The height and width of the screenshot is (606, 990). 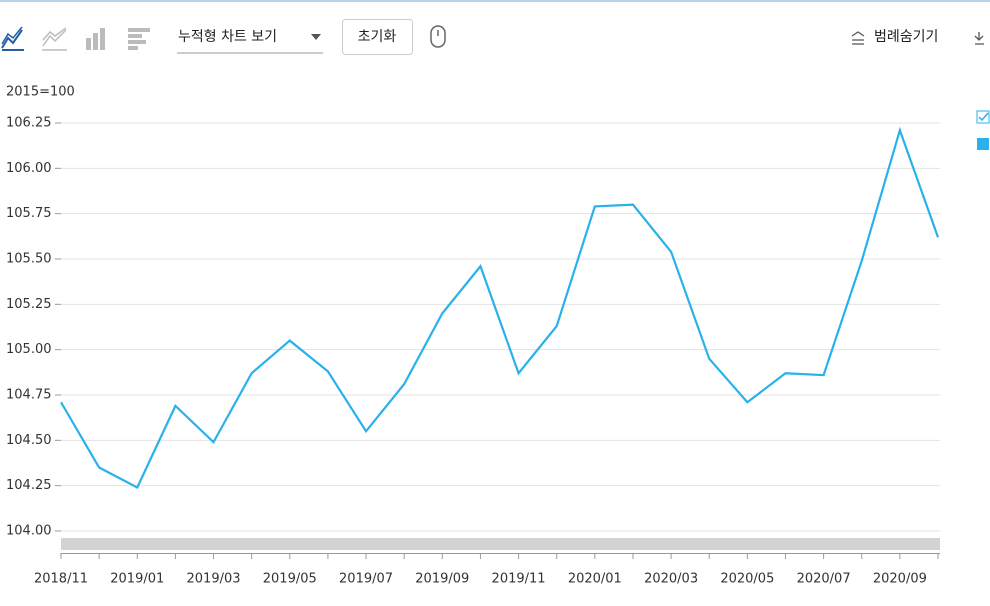 I want to click on x-tick-label: 2020/05, so click(x=747, y=579).